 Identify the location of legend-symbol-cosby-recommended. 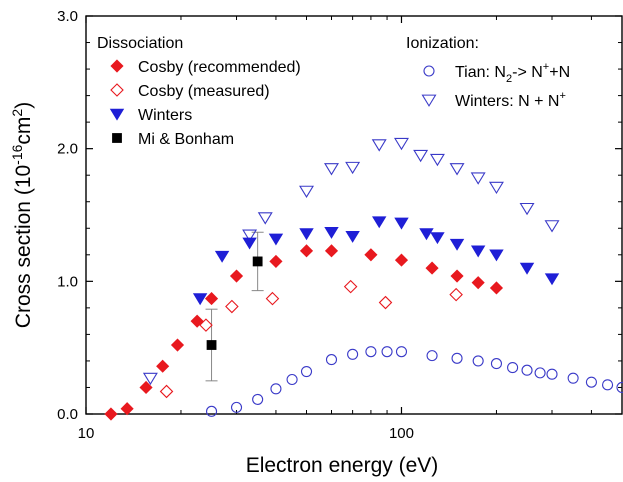
(117, 66).